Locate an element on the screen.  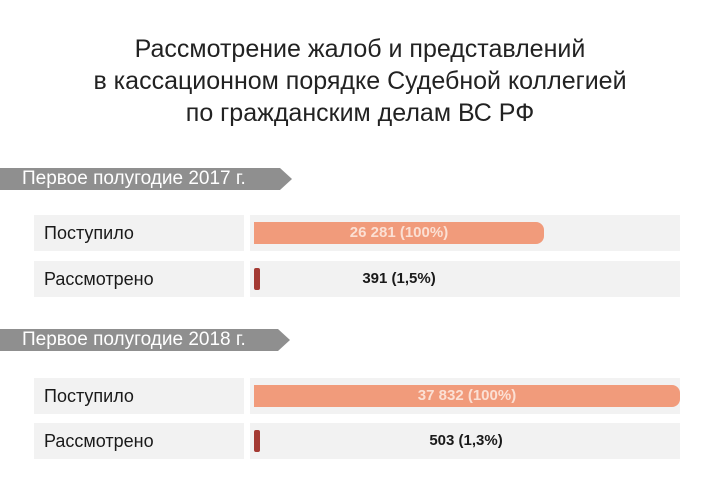
bar-row-reviewed-2018: 503 (1,3%) is located at coordinates (465, 441).